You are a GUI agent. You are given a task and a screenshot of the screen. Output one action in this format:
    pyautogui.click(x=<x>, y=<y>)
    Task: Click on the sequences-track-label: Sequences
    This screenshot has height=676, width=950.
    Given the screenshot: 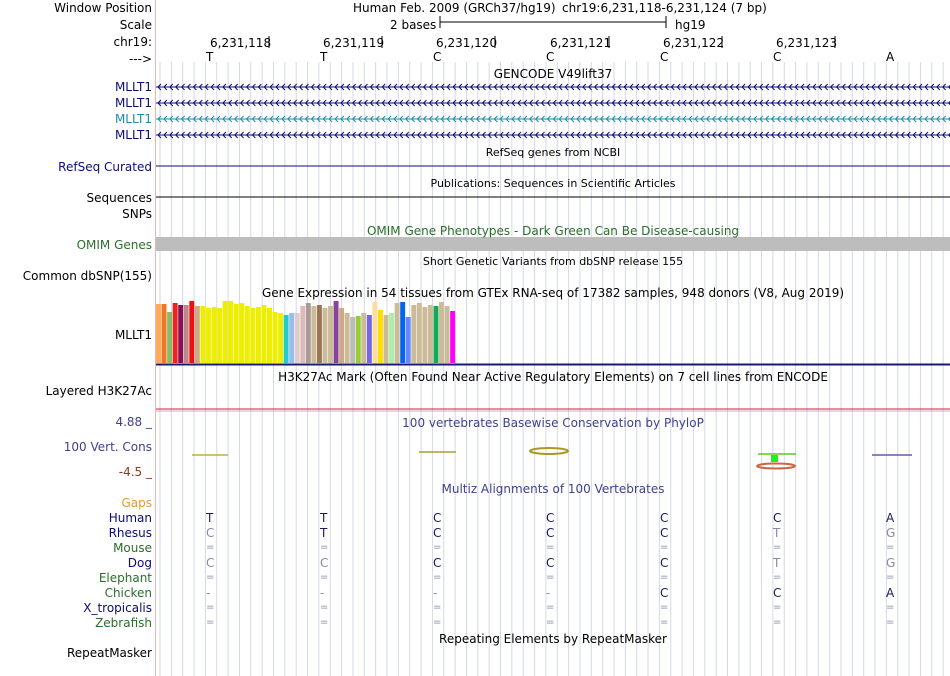 What is the action you would take?
    pyautogui.click(x=119, y=198)
    